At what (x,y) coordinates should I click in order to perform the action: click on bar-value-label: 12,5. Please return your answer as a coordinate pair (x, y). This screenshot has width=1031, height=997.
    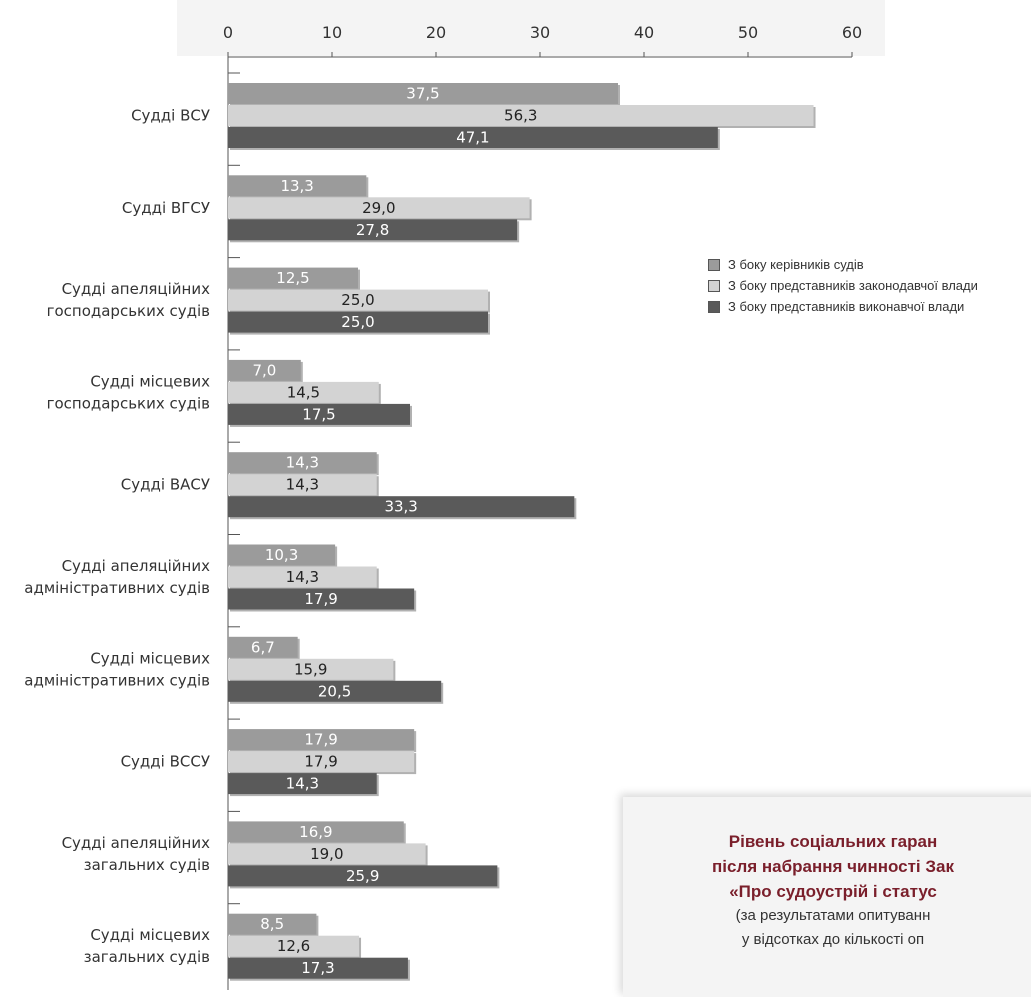
    Looking at the image, I should click on (292, 278).